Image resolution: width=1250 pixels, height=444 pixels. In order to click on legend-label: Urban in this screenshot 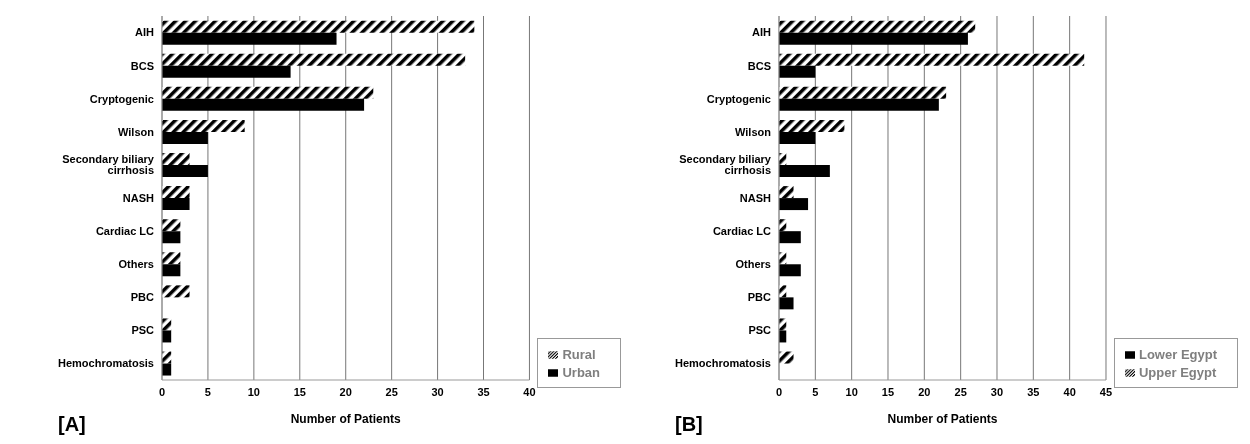, I will do `click(581, 372)`.